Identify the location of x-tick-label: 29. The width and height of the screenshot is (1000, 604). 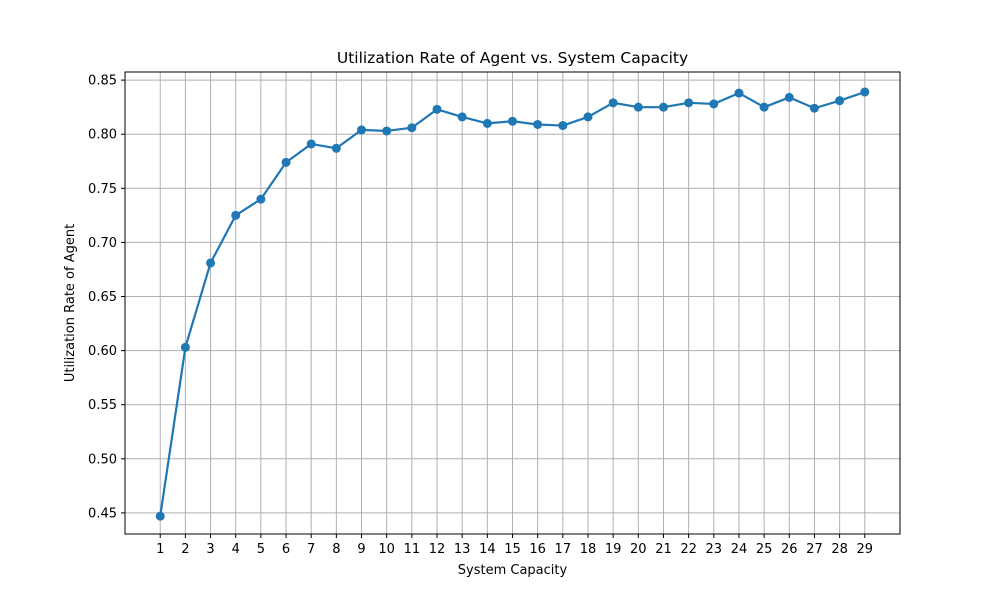
(864, 549).